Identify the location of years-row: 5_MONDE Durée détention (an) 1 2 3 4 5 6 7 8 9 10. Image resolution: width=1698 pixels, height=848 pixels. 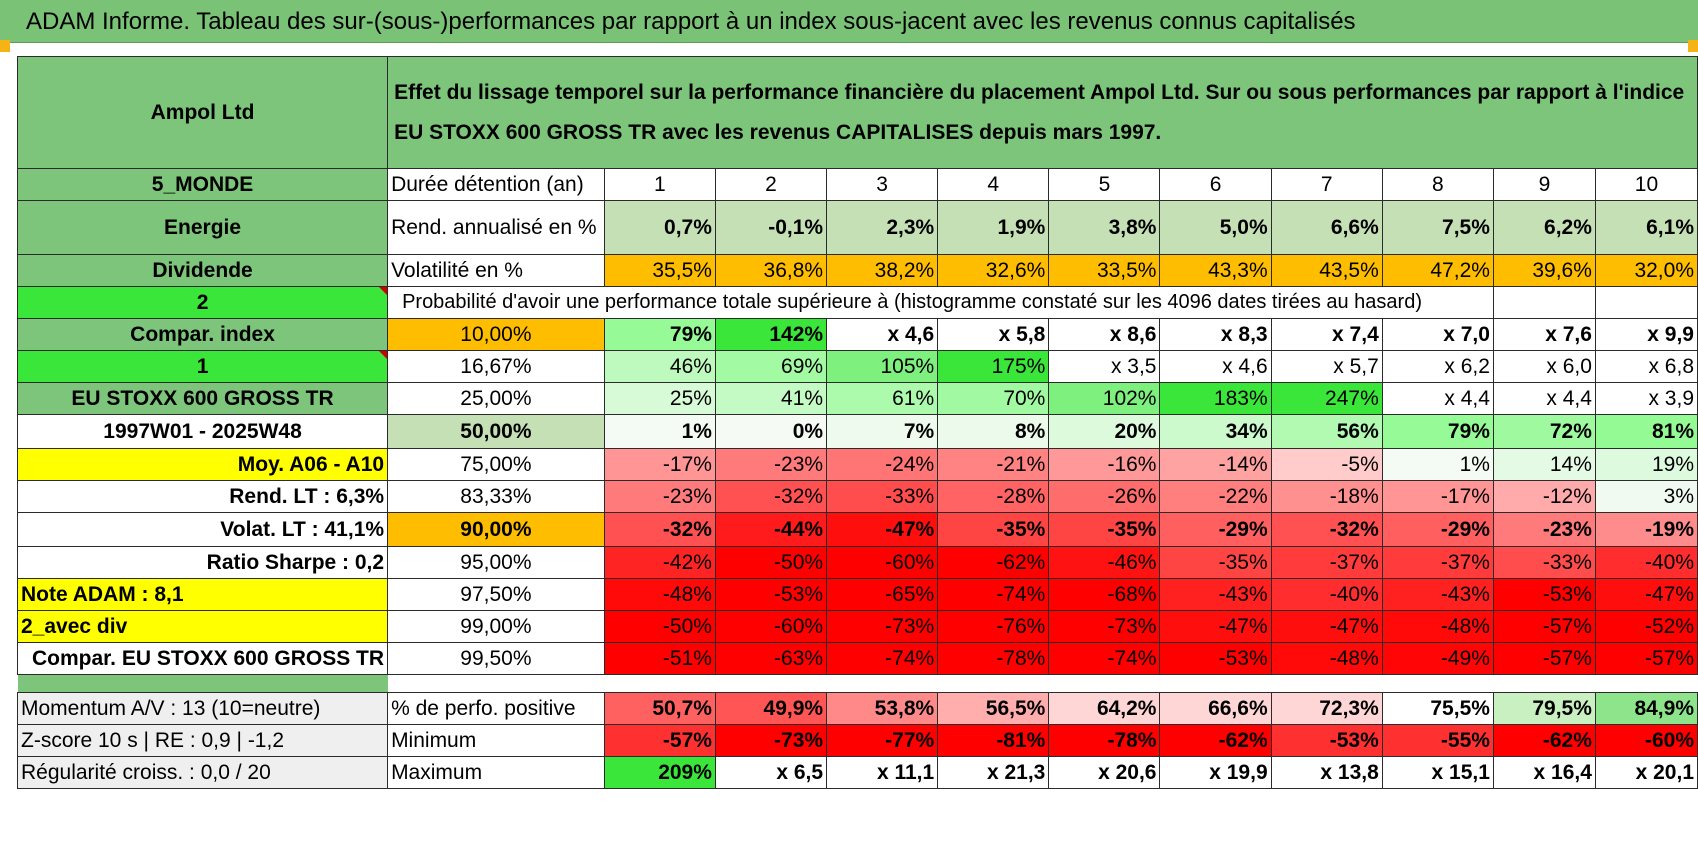
(857, 184).